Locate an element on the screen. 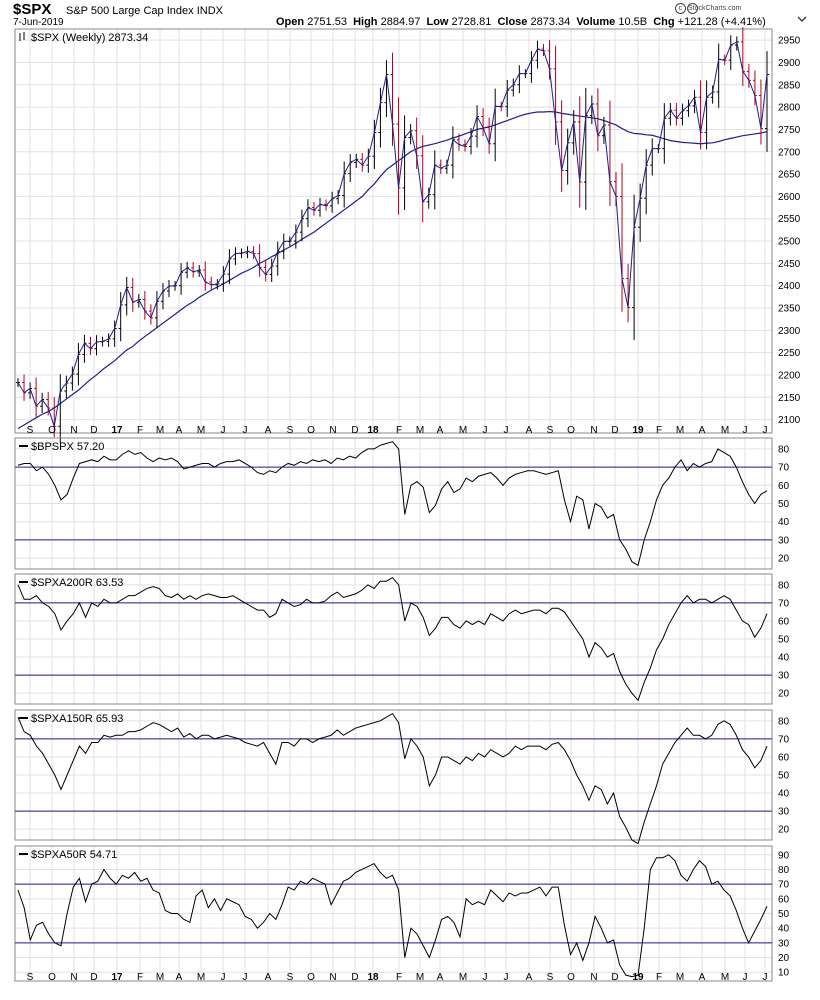 This screenshot has height=1000, width=820. y-tick-label: 10 is located at coordinates (784, 973).